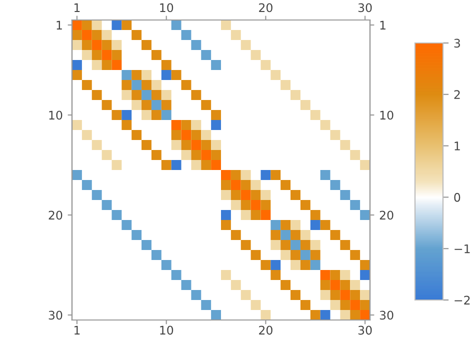  Describe the element at coordinates (167, 7) in the screenshot. I see `category-label: 10` at that location.